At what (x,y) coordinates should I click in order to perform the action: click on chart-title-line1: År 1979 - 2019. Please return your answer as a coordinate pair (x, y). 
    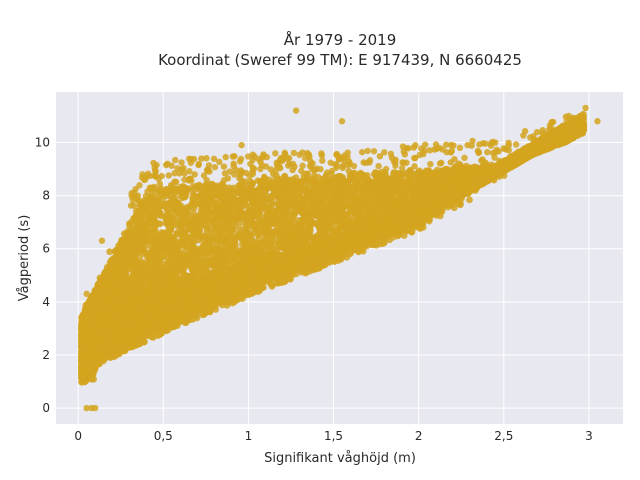
    Looking at the image, I should click on (340, 39).